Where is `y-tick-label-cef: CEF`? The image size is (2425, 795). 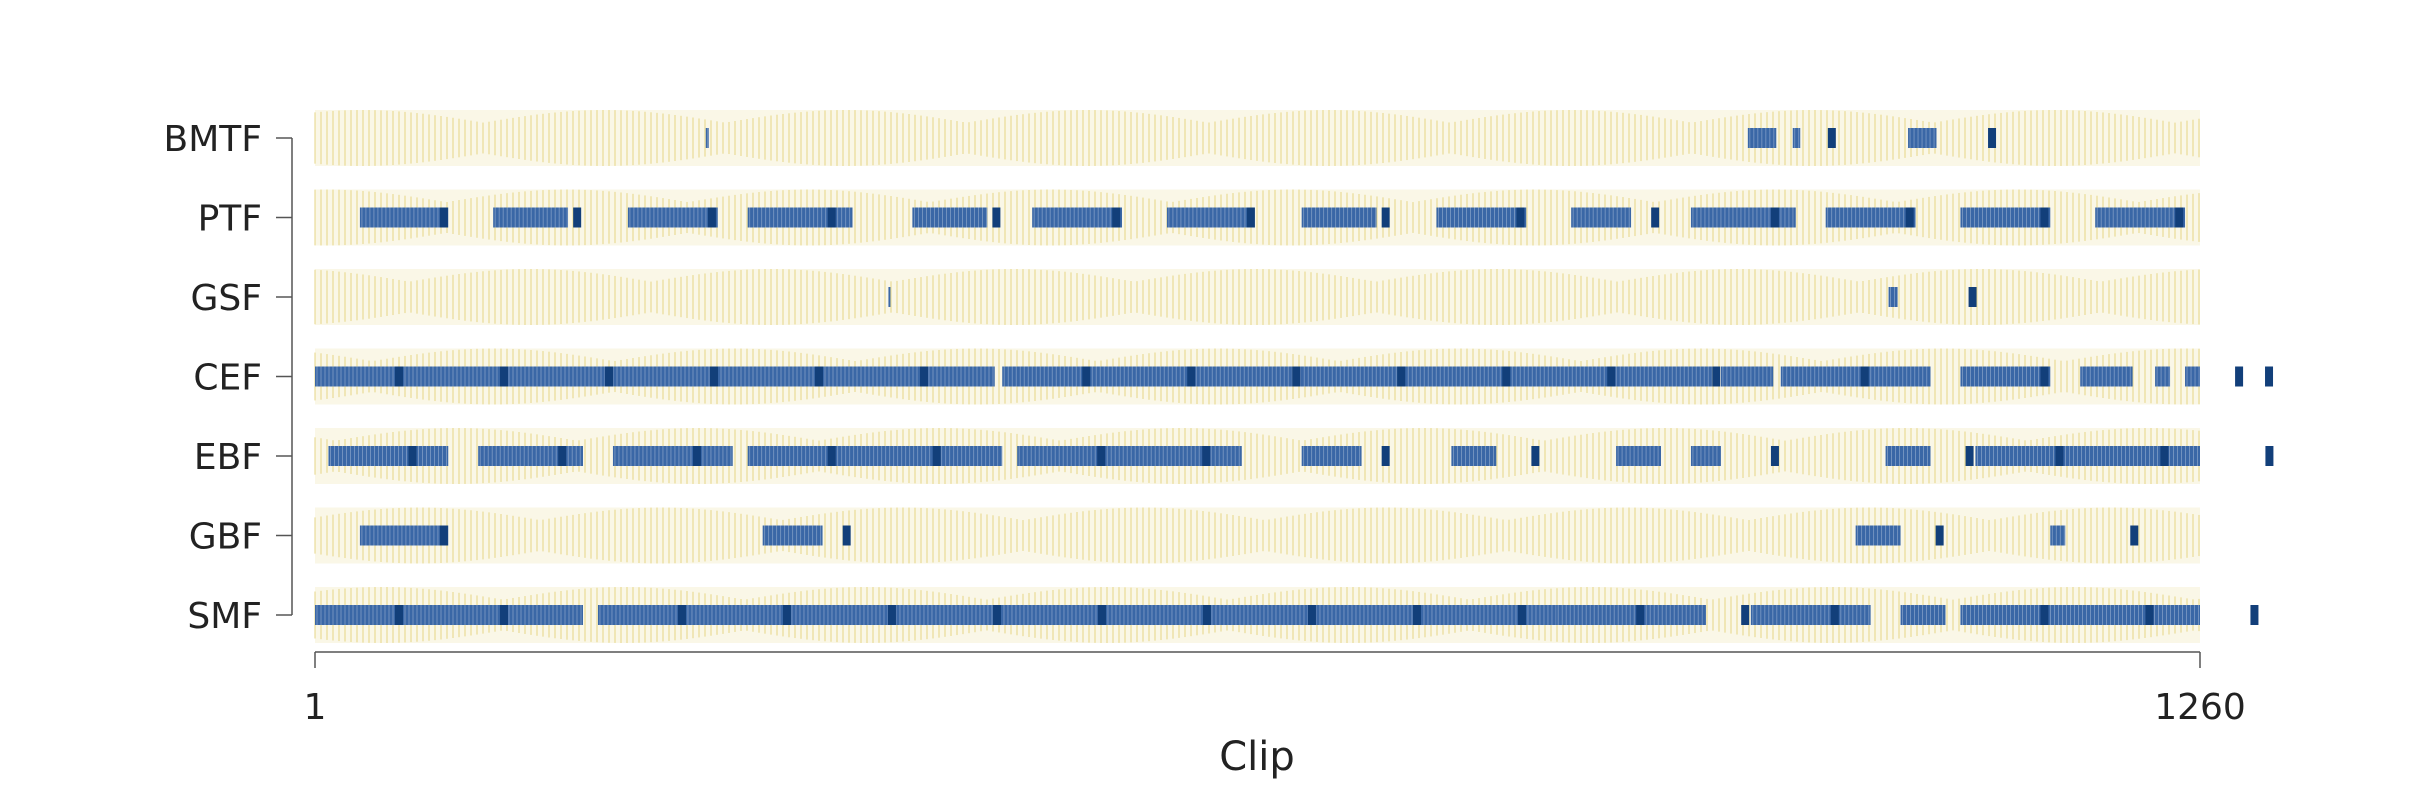
y-tick-label-cef: CEF is located at coordinates (227, 378).